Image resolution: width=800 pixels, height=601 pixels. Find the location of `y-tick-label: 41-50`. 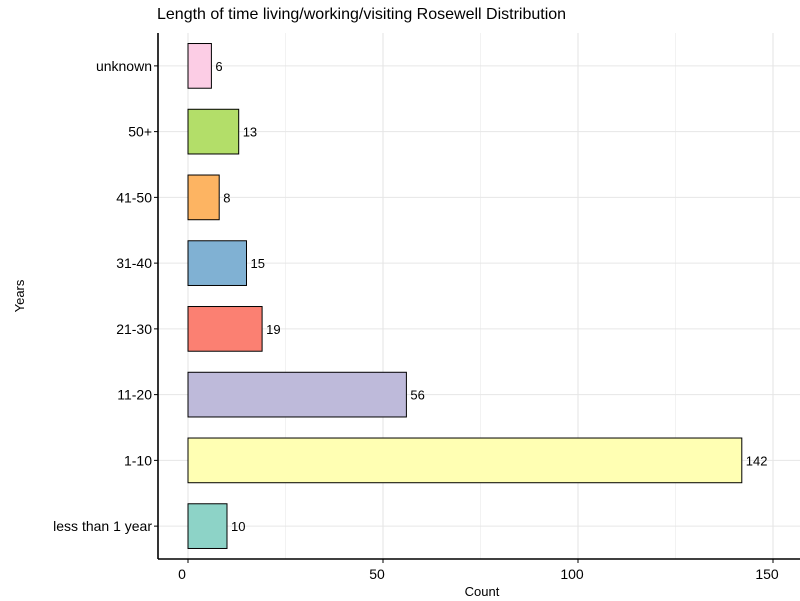

y-tick-label: 41-50 is located at coordinates (134, 197).